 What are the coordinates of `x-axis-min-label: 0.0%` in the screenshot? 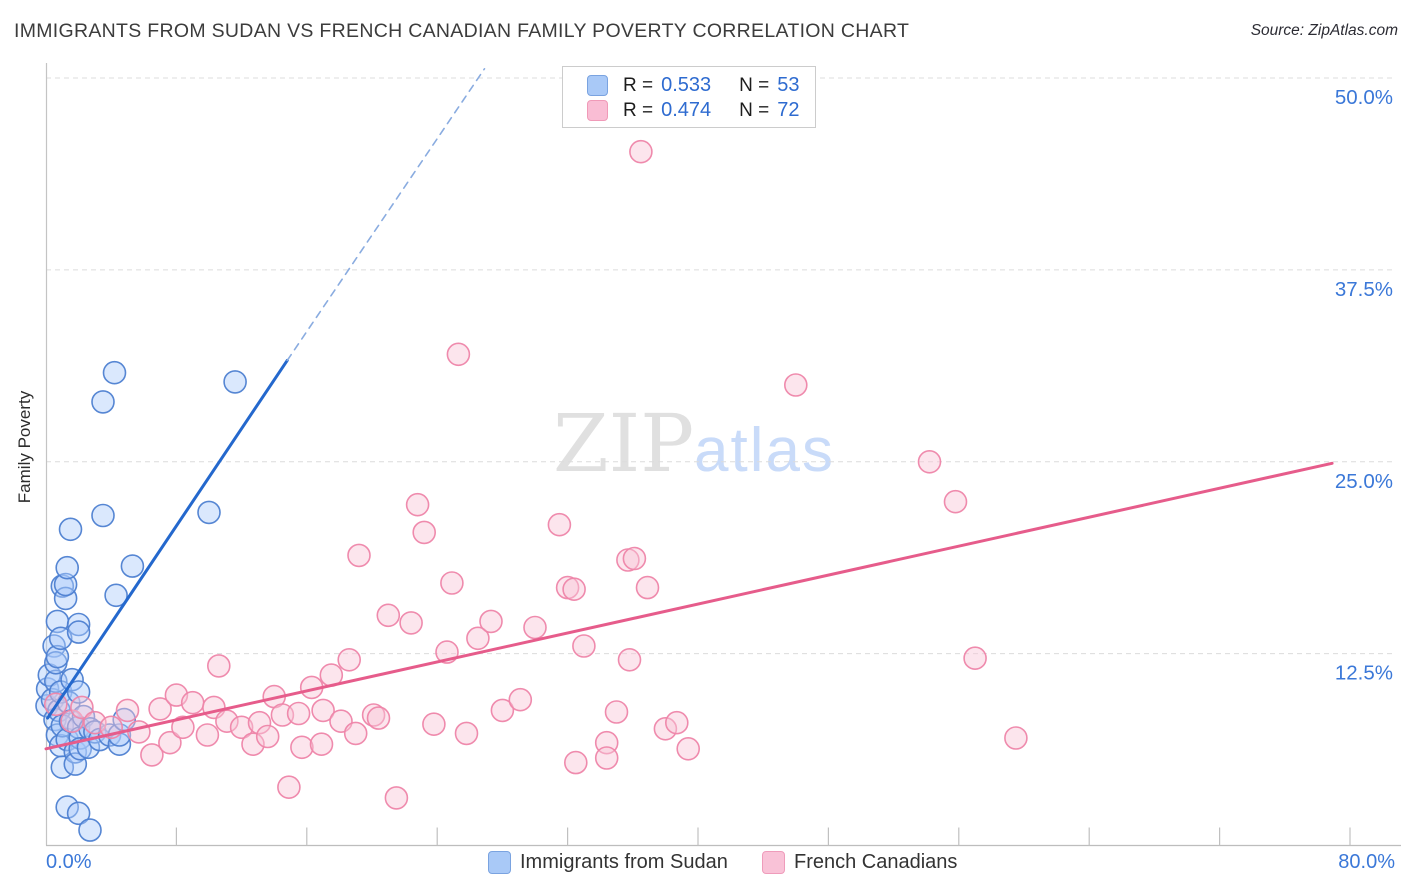 It's located at (69, 862).